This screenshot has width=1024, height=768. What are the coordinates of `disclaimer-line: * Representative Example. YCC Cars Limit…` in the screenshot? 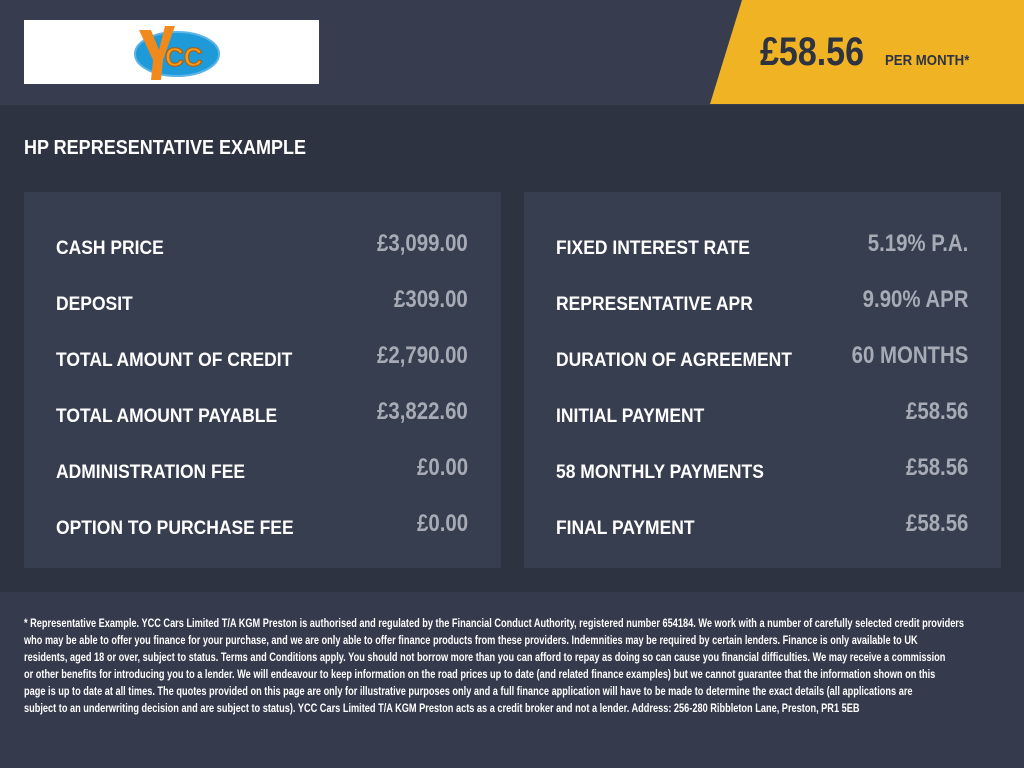 It's located at (494, 624).